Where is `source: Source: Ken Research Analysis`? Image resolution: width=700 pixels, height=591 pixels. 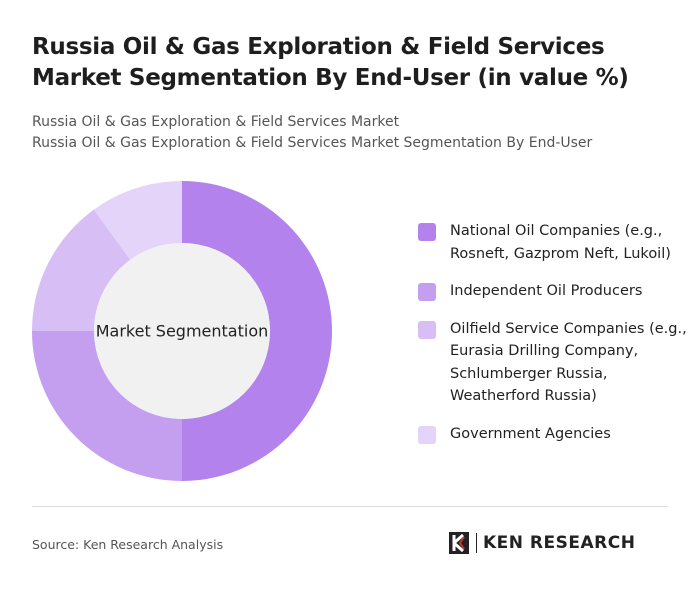
source: Source: Ken Research Analysis is located at coordinates (128, 544).